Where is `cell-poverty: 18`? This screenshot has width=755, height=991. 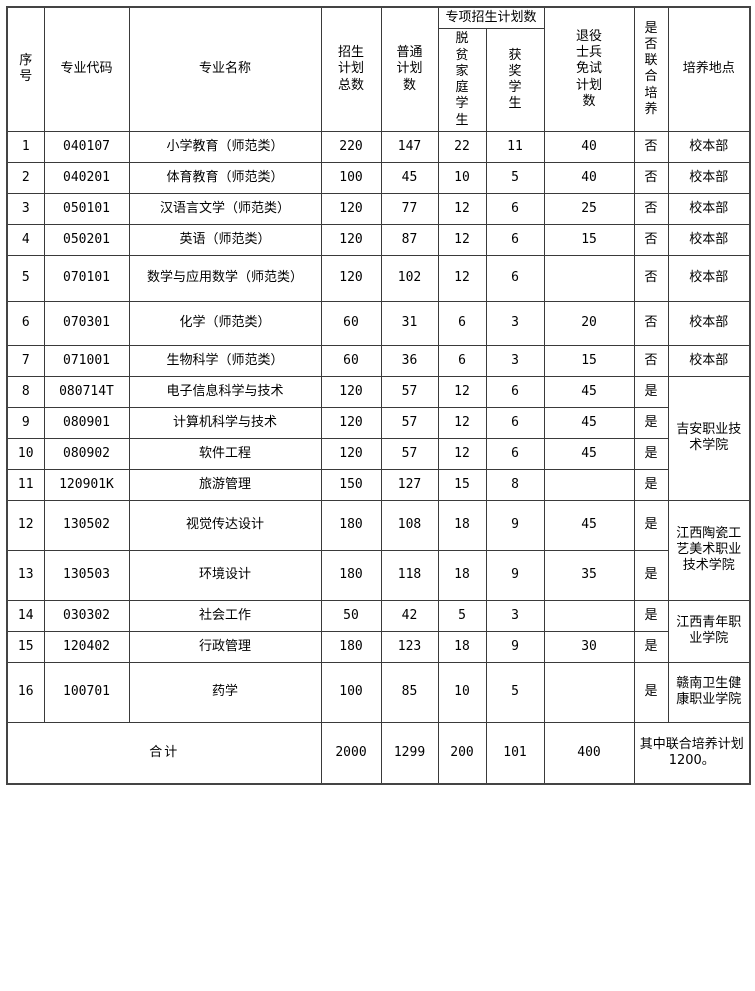 cell-poverty: 18 is located at coordinates (462, 575).